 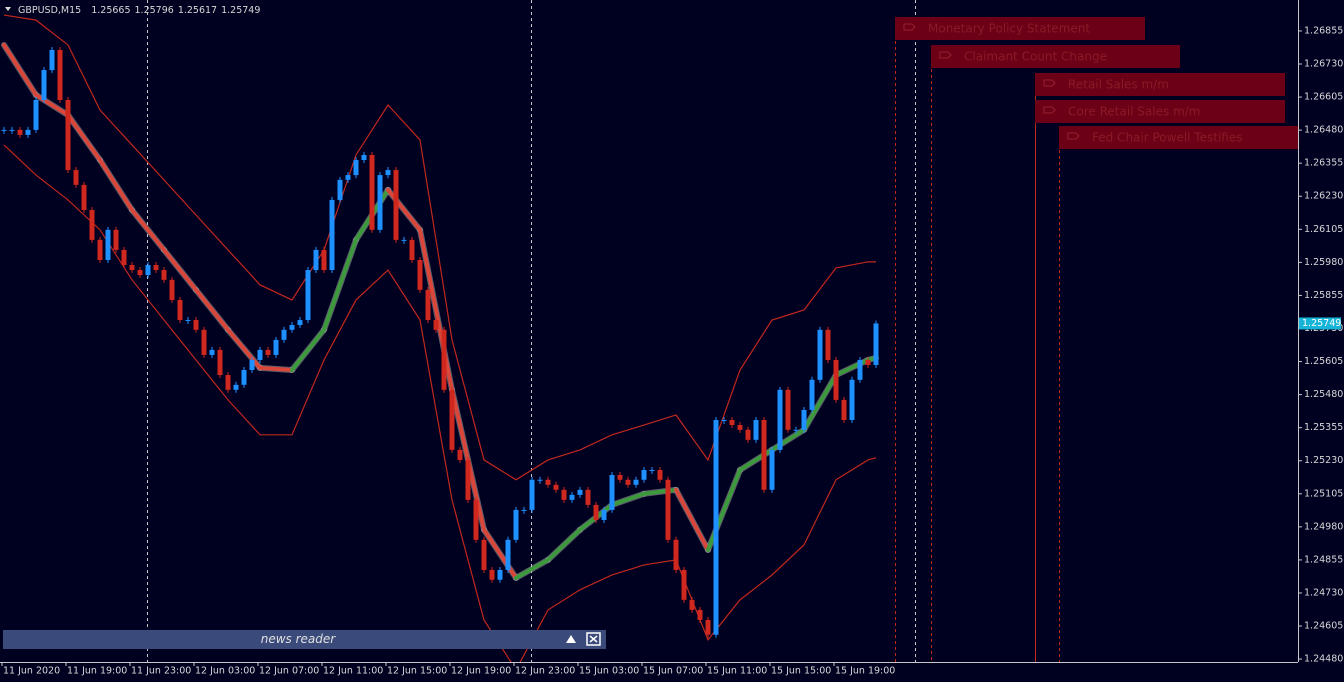 I want to click on ohlc-value: 1.25749, so click(x=240, y=10).